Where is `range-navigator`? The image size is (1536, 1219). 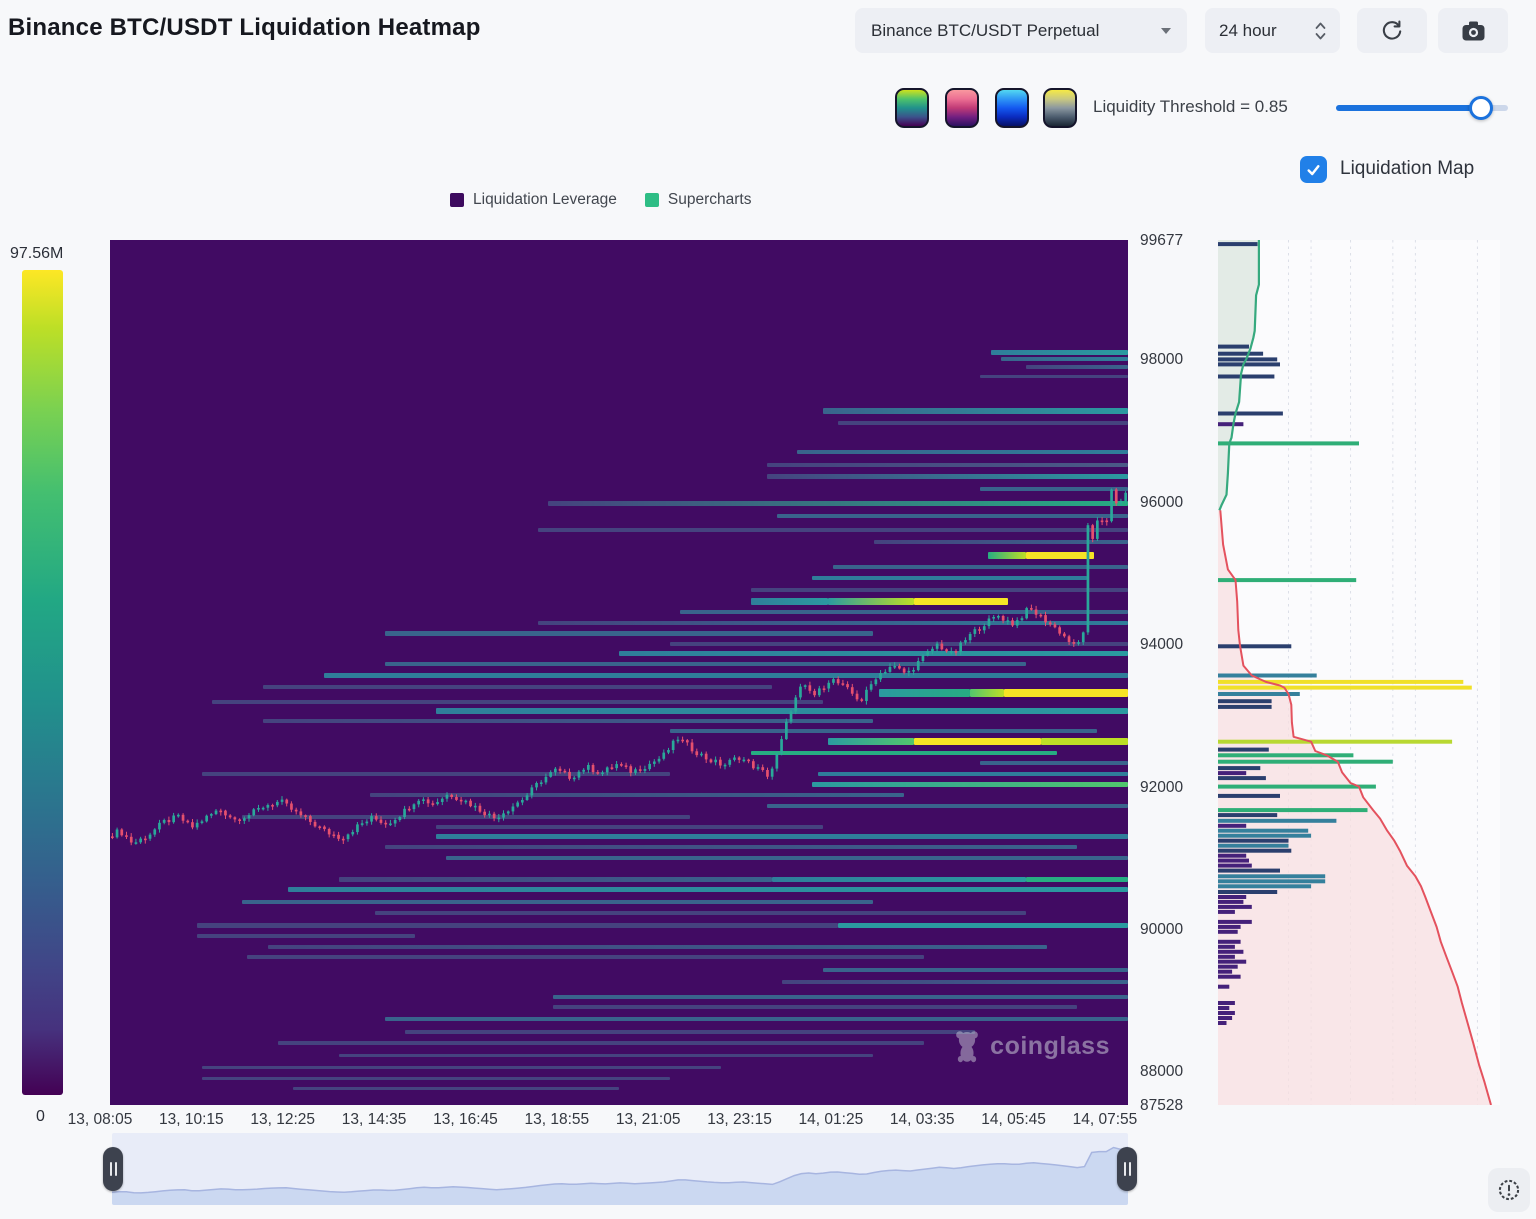
range-navigator is located at coordinates (620, 1169).